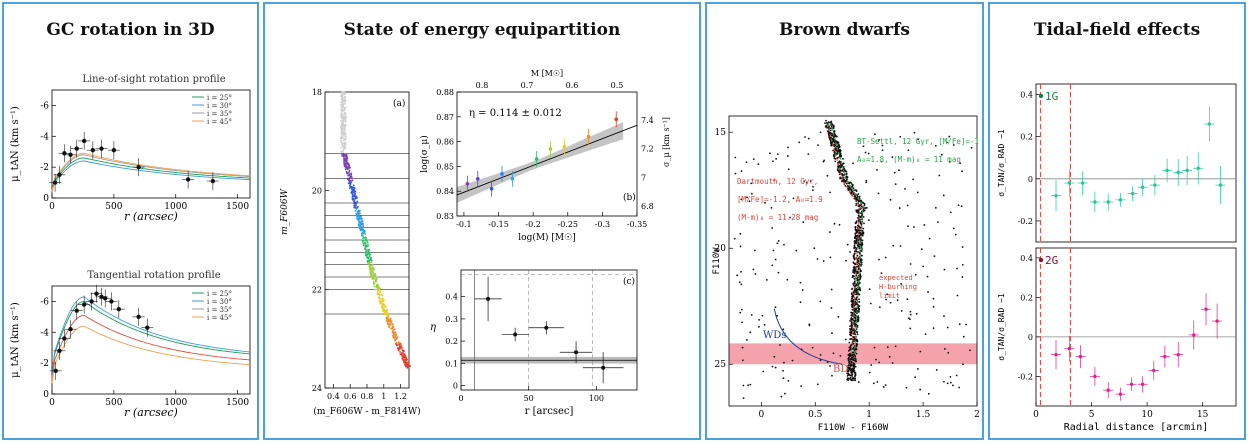  What do you see at coordinates (237, 403) in the screenshot?
I see `tick-label: 1500` at bounding box center [237, 403].